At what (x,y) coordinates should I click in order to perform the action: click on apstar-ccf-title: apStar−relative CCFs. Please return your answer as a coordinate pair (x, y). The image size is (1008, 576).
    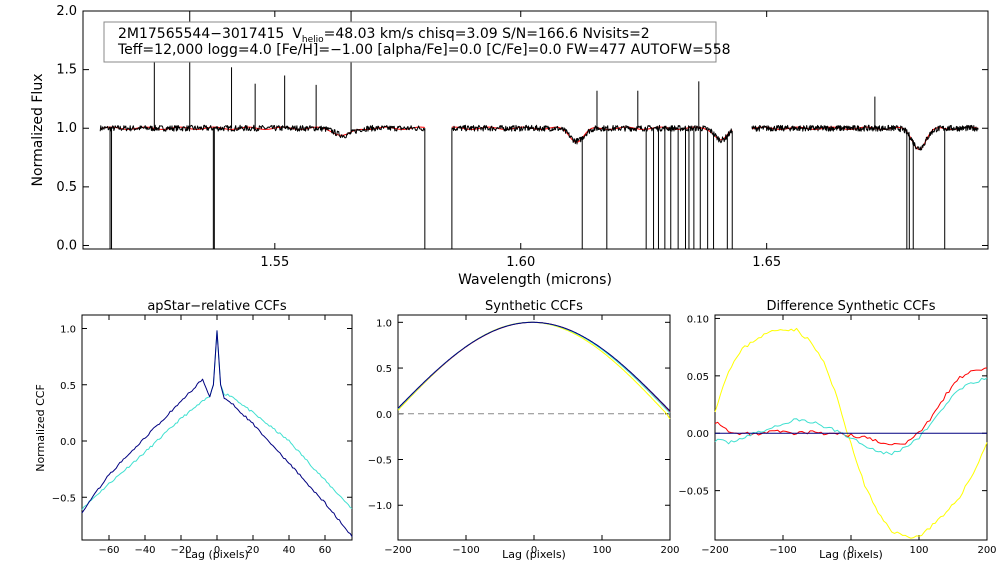
    Looking at the image, I should click on (217, 306).